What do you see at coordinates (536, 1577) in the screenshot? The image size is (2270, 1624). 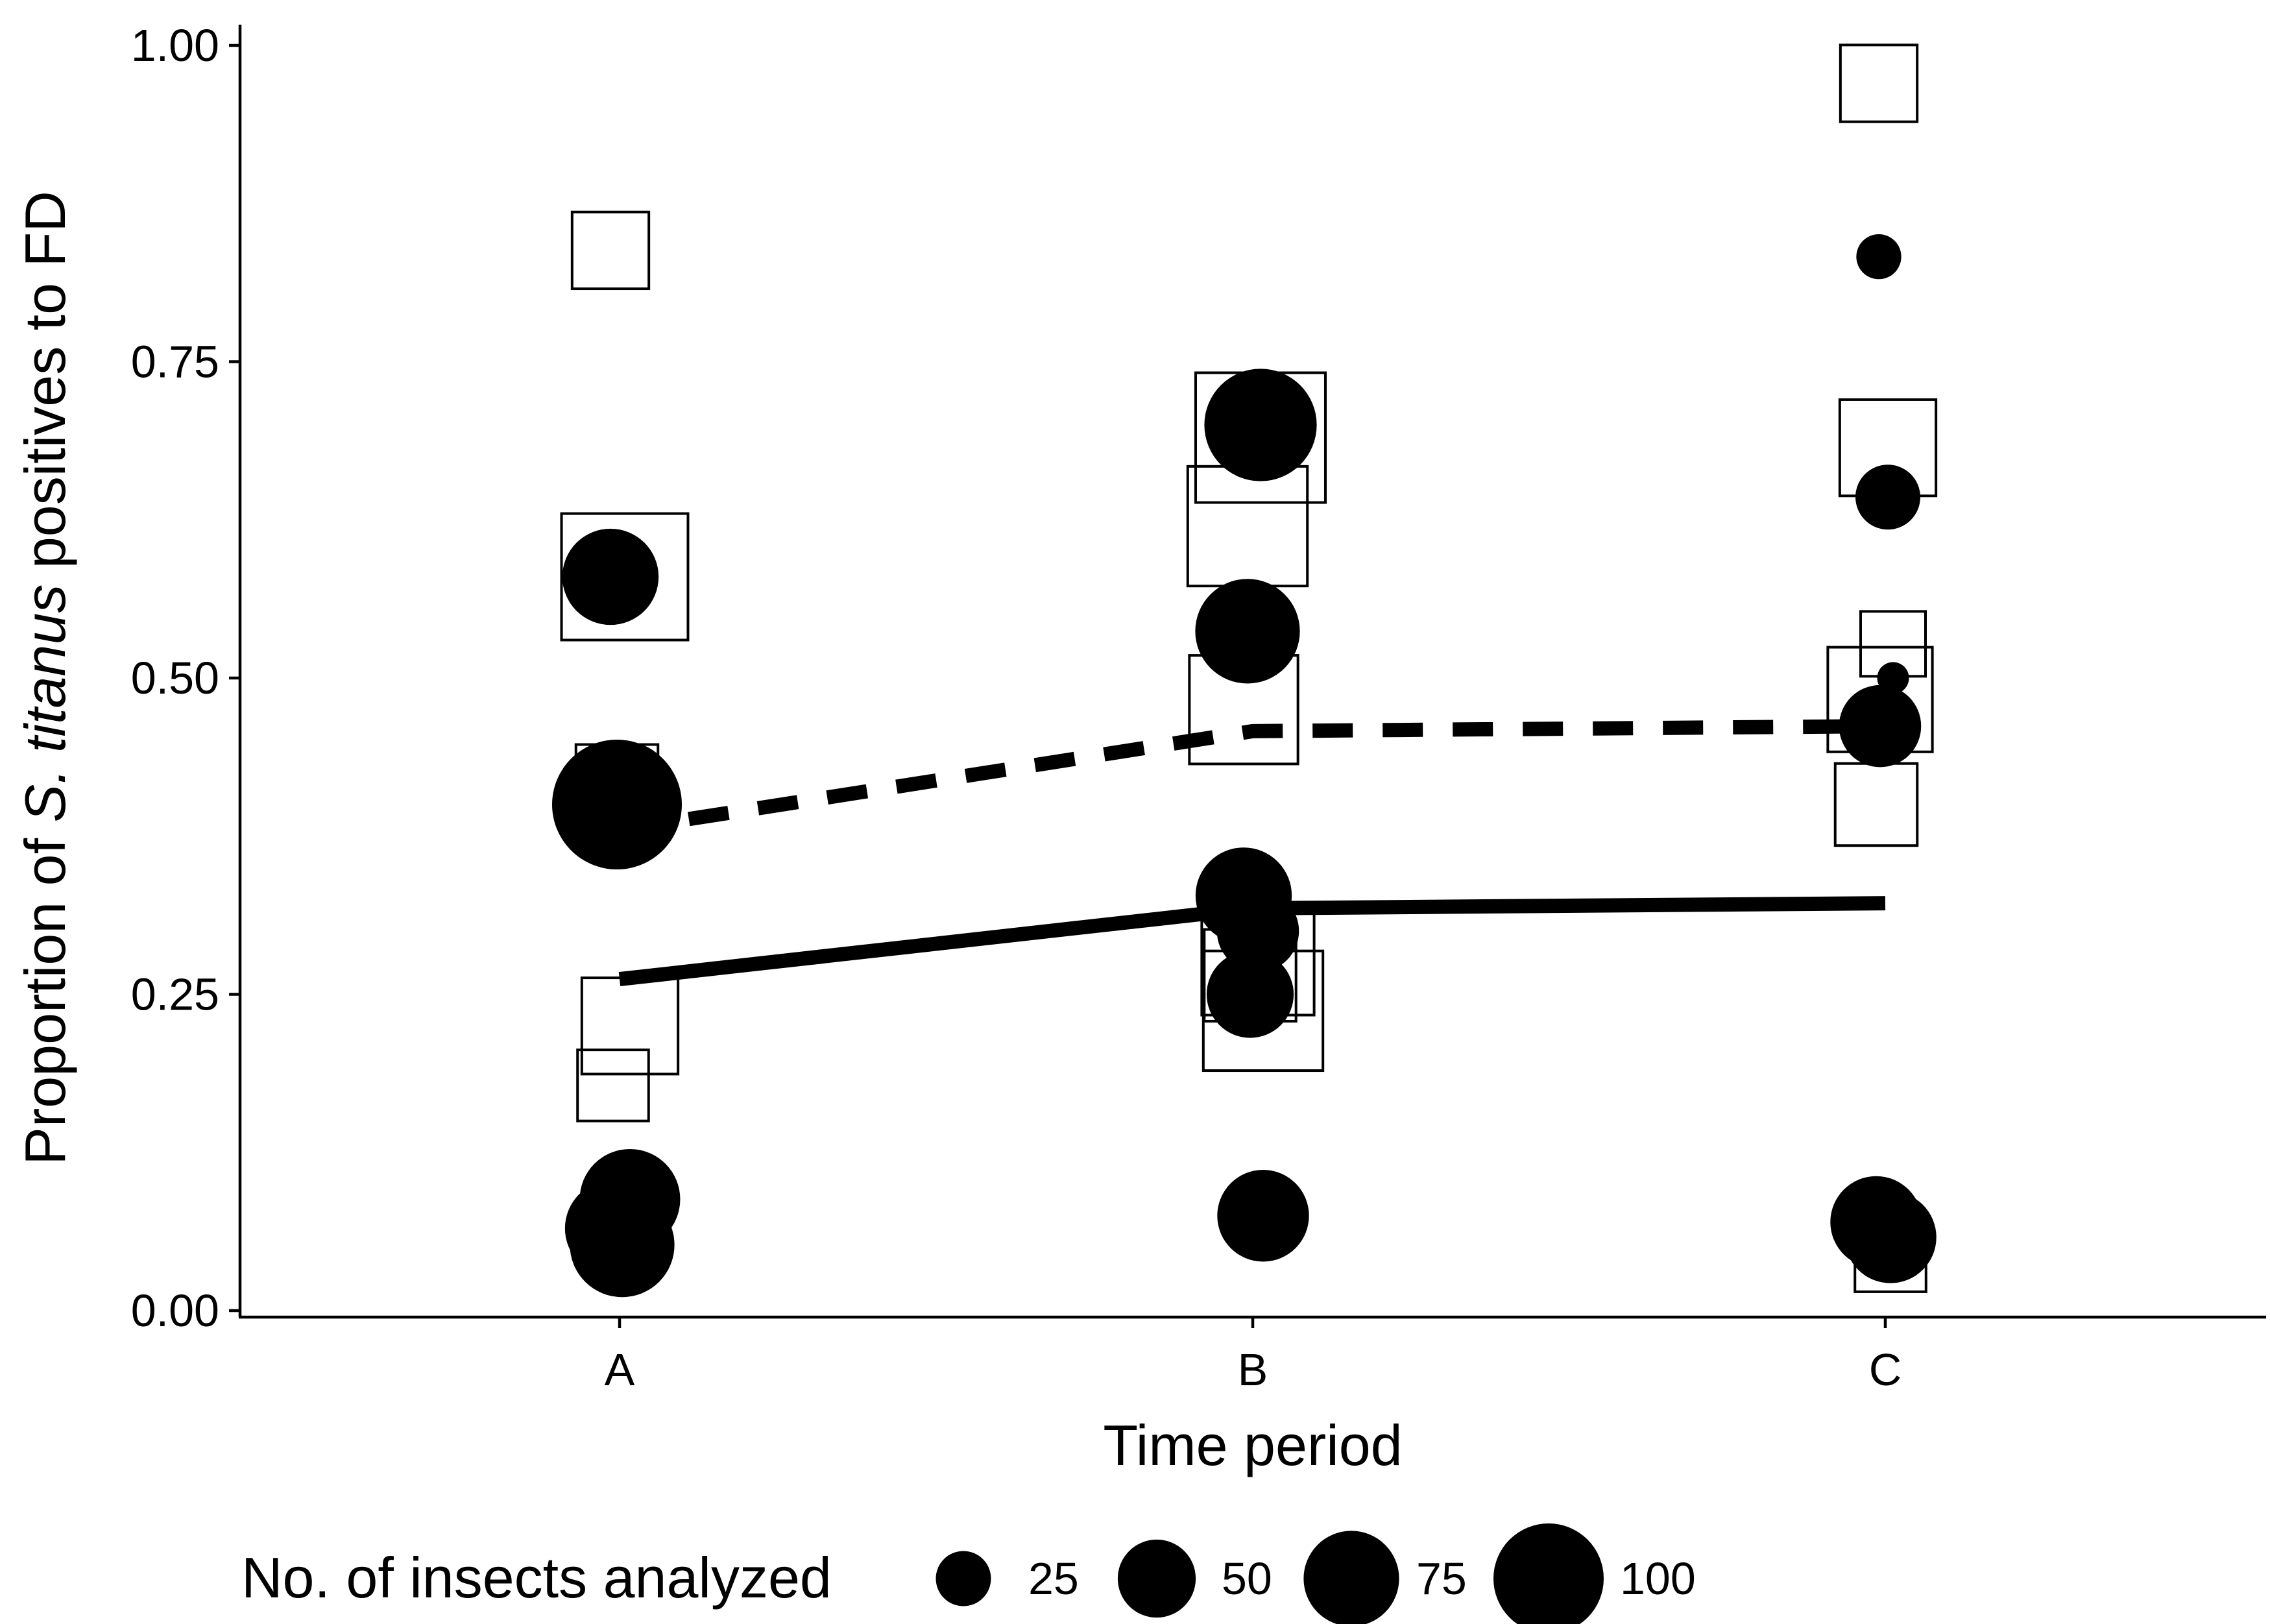 I see `legend-title: No. of insects analyzed` at bounding box center [536, 1577].